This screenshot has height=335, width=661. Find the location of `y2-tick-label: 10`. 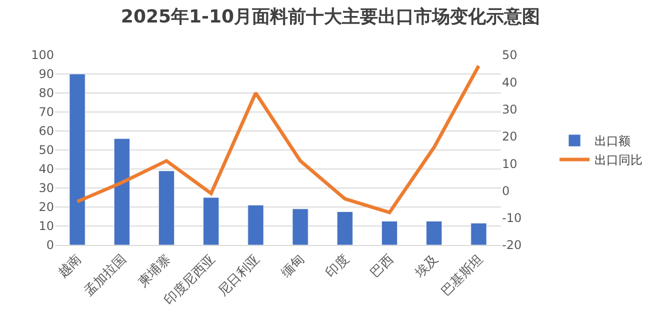

y2-tick-label: 10 is located at coordinates (510, 163).